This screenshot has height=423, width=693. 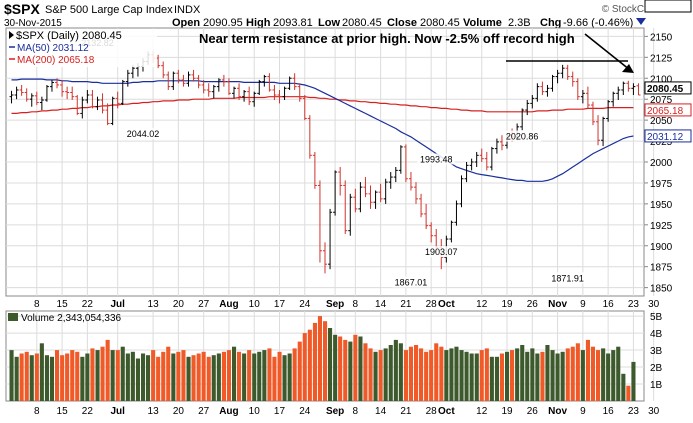 What do you see at coordinates (204, 411) in the screenshot?
I see `x-tick-label: 27` at bounding box center [204, 411].